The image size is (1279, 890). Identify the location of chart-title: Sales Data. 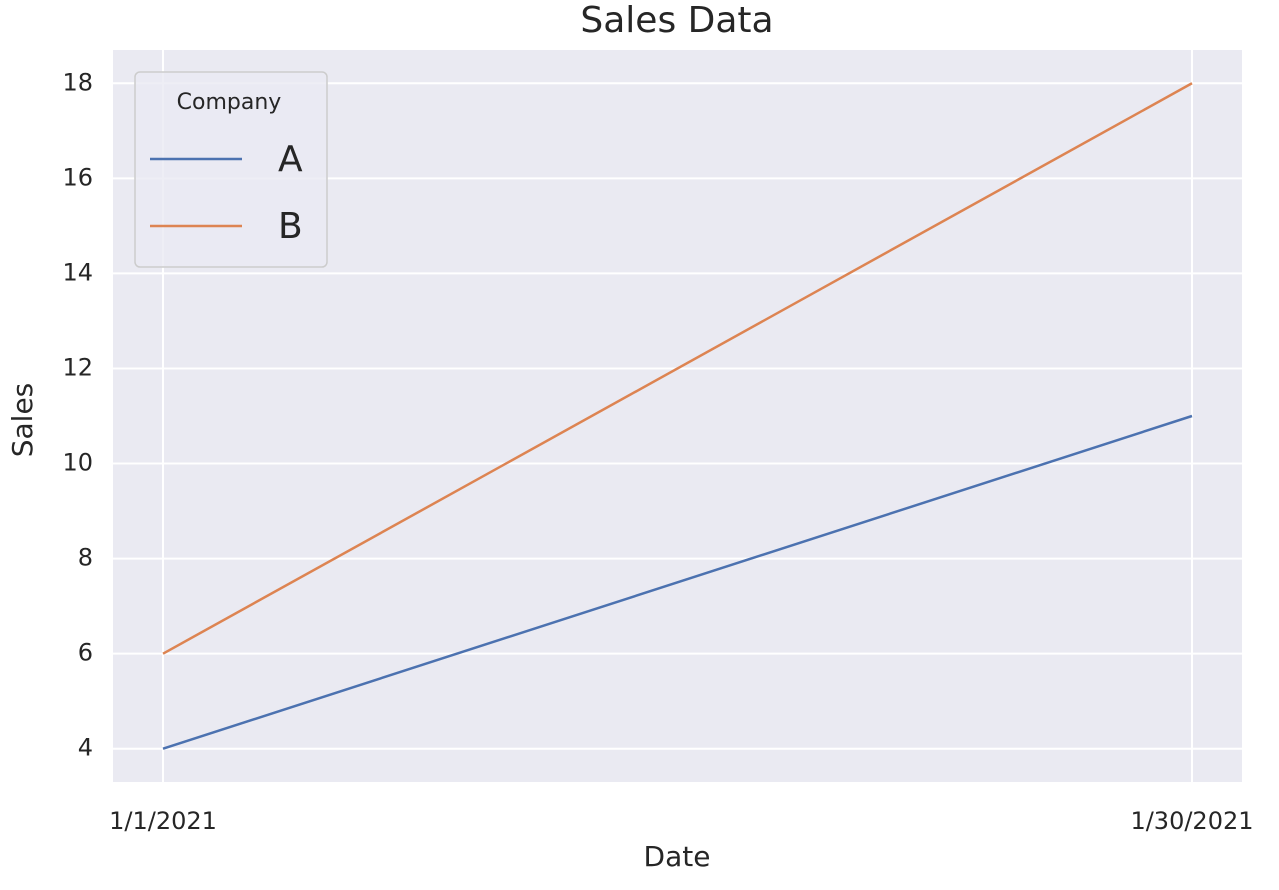
(676, 20).